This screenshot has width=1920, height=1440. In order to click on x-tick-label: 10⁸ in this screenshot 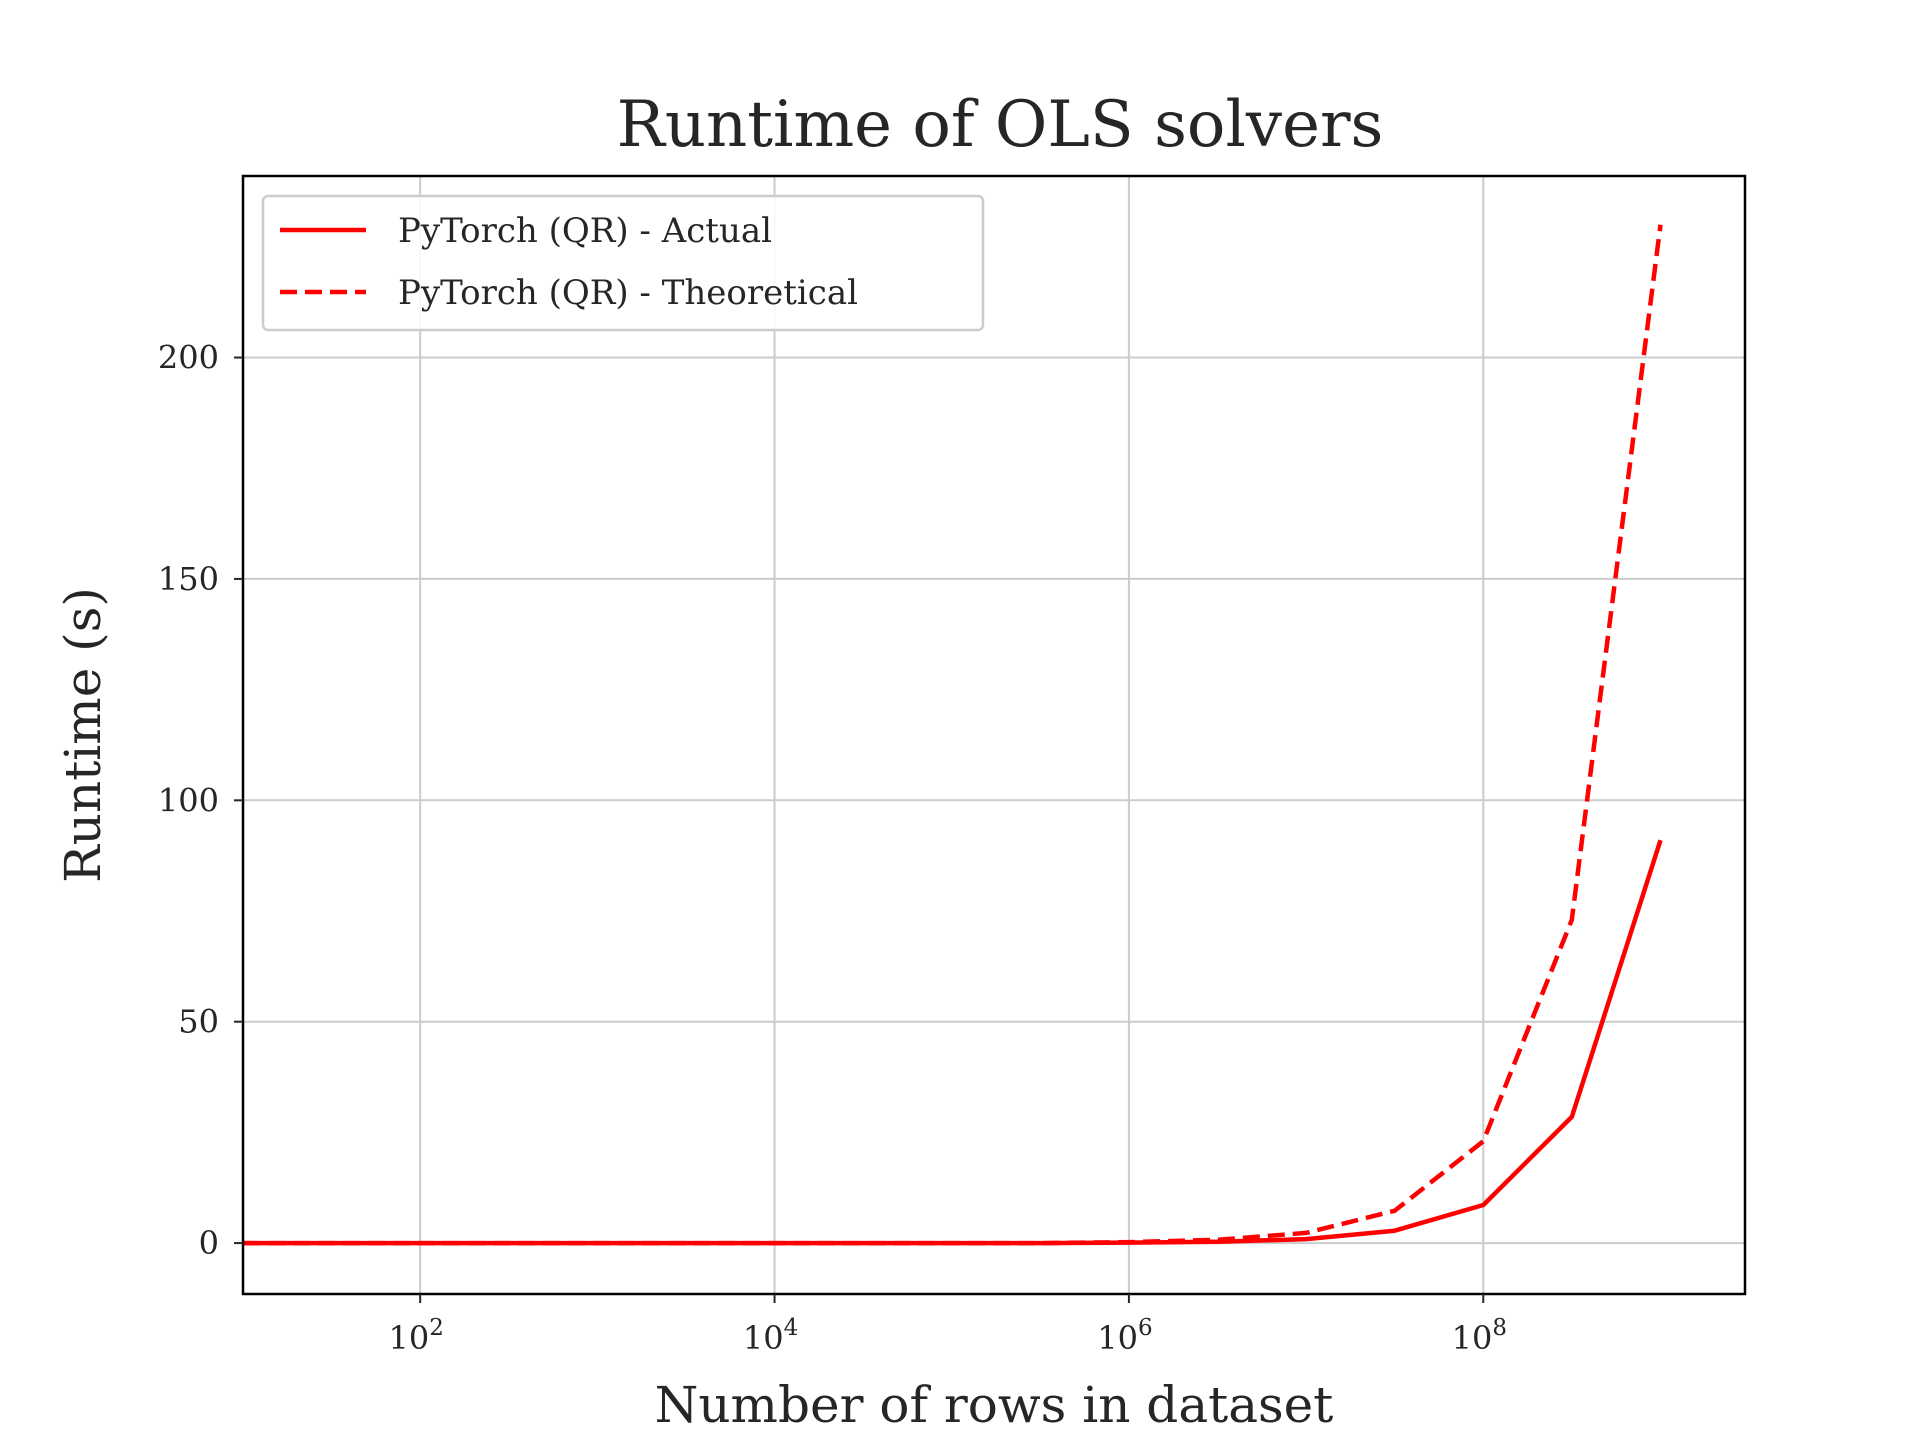, I will do `click(1479, 1336)`.